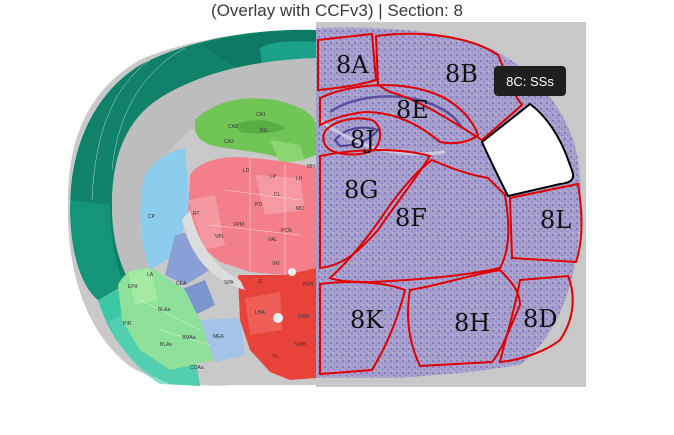 The image size is (674, 435). I want to click on atlas-label-po: PO, so click(258, 205).